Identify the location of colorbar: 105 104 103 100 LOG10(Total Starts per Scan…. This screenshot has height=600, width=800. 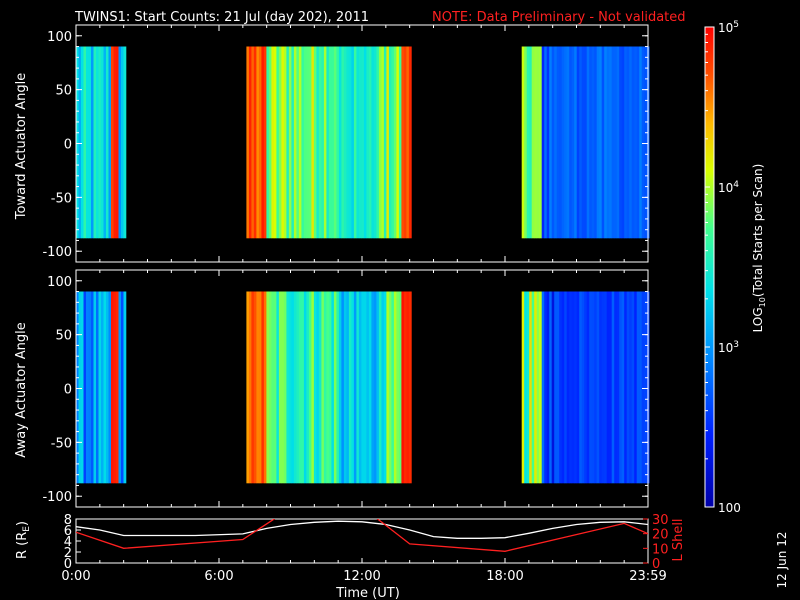
(735, 267).